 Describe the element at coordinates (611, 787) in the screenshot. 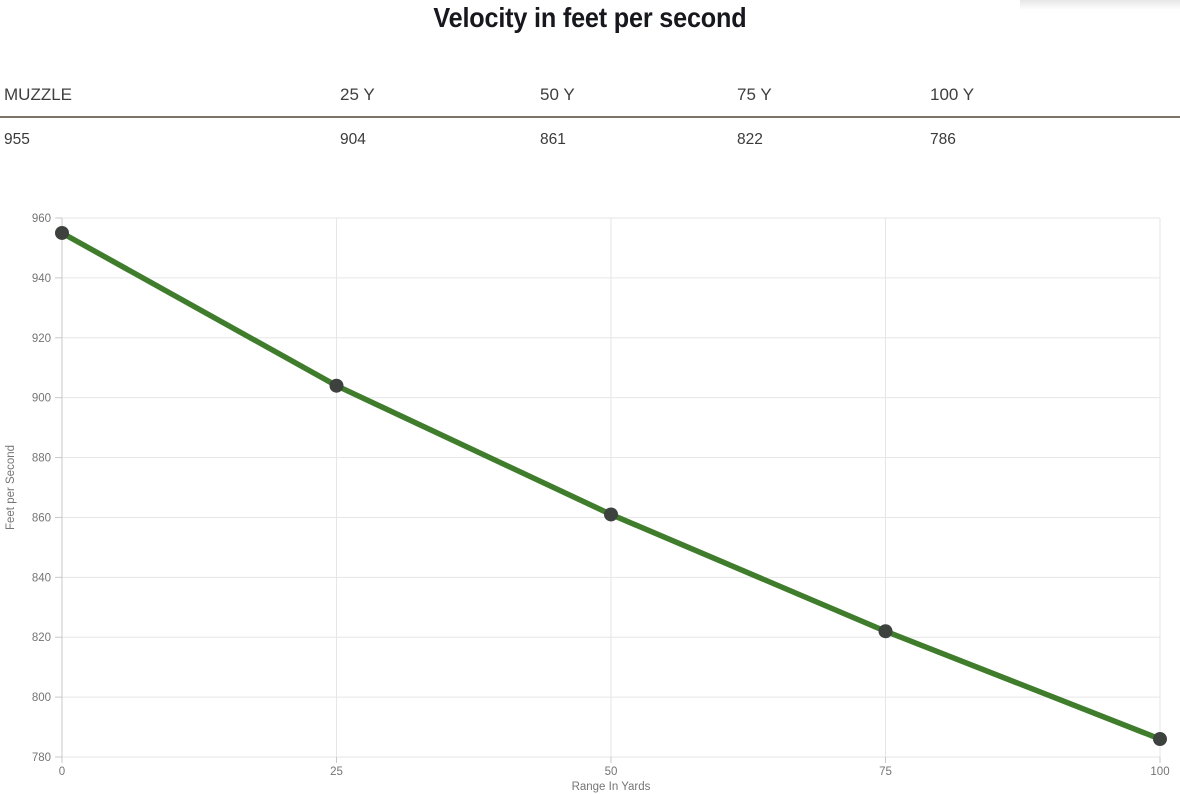

I see `x-axis-title: Range In Yards` at that location.